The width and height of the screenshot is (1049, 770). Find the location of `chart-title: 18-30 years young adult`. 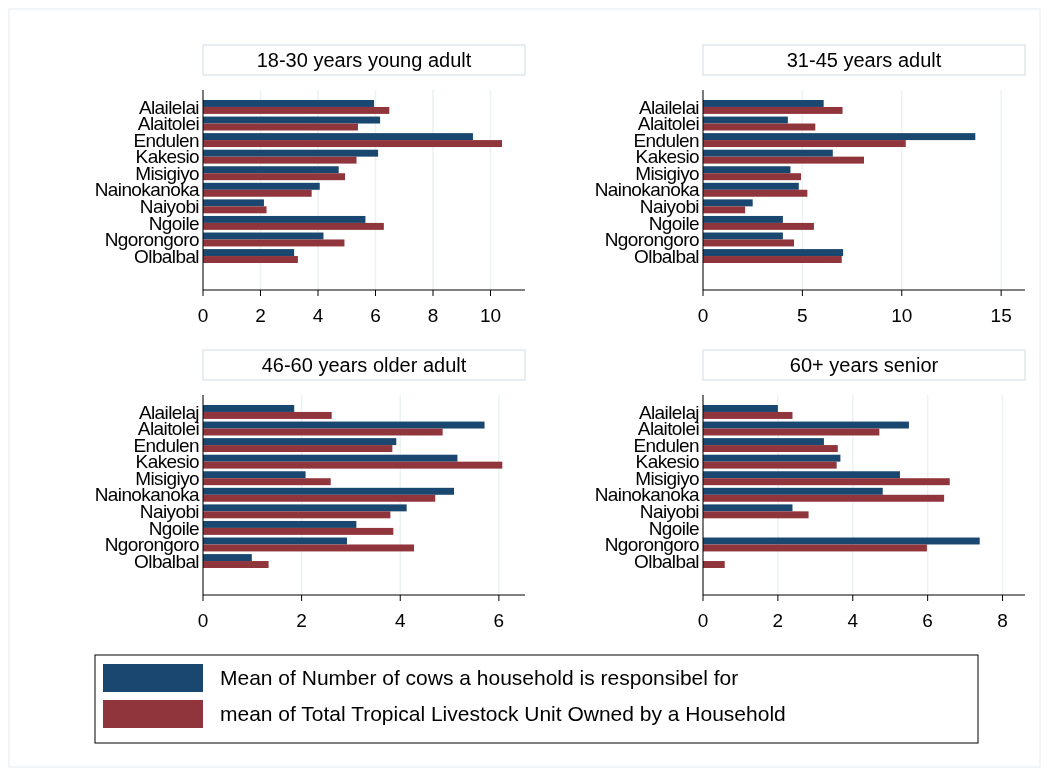

chart-title: 18-30 years young adult is located at coordinates (364, 60).